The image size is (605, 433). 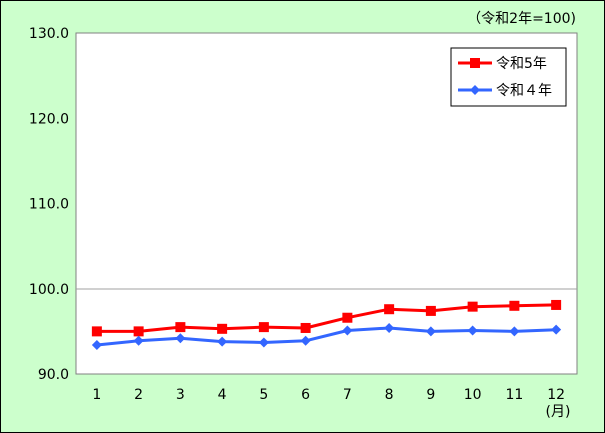 I want to click on y-tick-label: 100.0, so click(x=49, y=290).